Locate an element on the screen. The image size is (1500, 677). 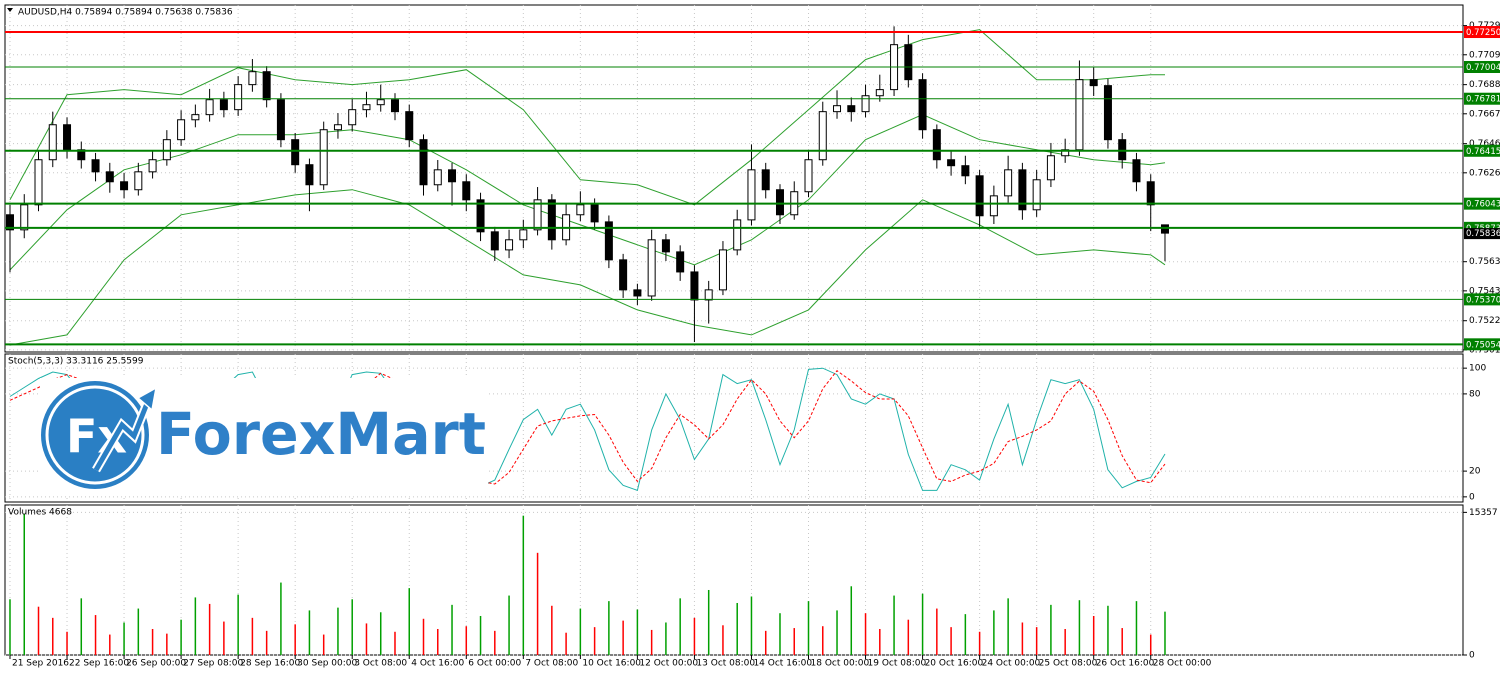
y-tick-label: 0.76675 is located at coordinates (1484, 114).